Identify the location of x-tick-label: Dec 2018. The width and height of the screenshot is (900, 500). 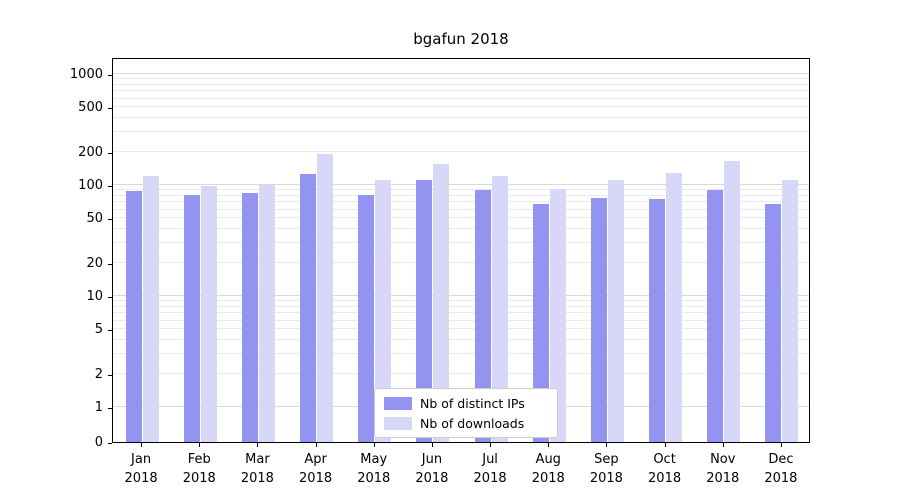
(781, 469).